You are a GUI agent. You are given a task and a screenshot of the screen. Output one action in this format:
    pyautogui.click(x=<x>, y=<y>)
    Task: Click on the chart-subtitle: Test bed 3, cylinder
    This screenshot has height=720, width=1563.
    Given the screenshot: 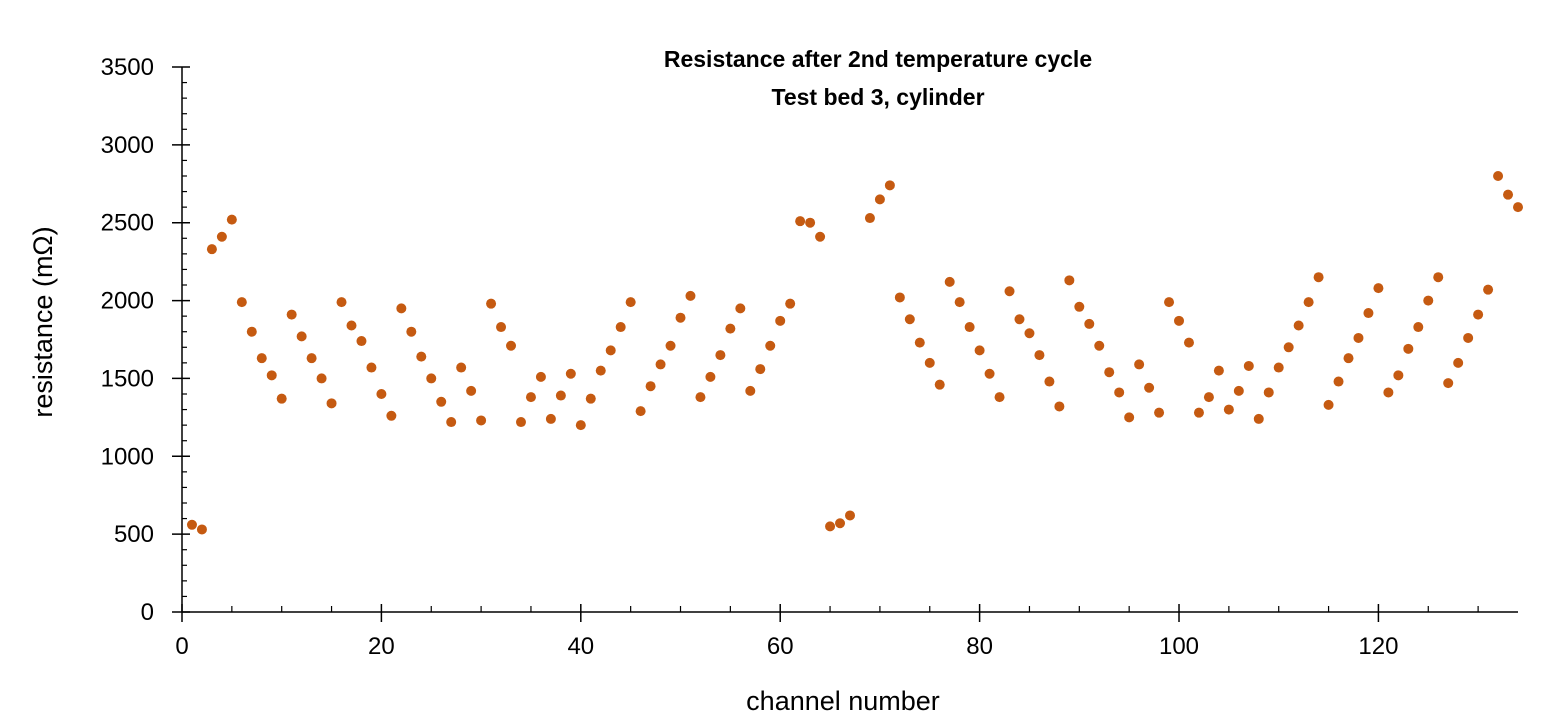 What is the action you would take?
    pyautogui.click(x=878, y=97)
    